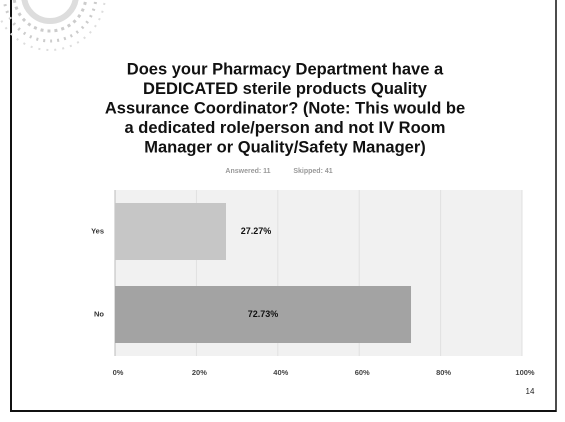 Image resolution: width=565 pixels, height=422 pixels. What do you see at coordinates (312, 171) in the screenshot?
I see `subtitle: Skipped: 41` at bounding box center [312, 171].